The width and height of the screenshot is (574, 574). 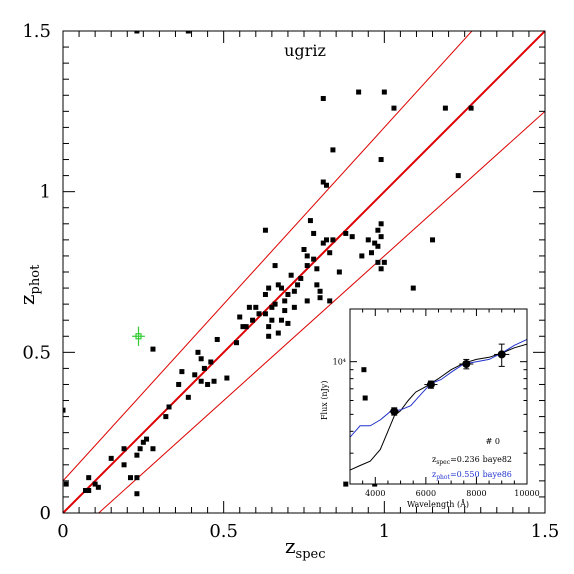 I want to click on inset-x-tick-label: 6000, so click(x=426, y=493).